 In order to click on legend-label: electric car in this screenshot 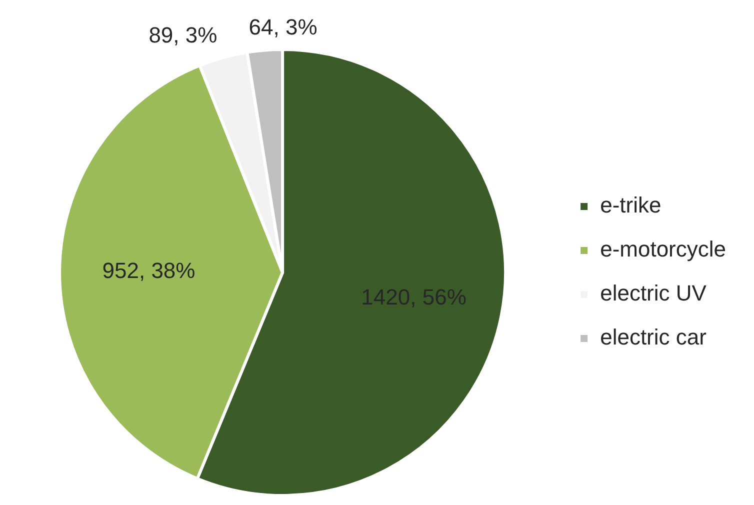, I will do `click(653, 337)`.